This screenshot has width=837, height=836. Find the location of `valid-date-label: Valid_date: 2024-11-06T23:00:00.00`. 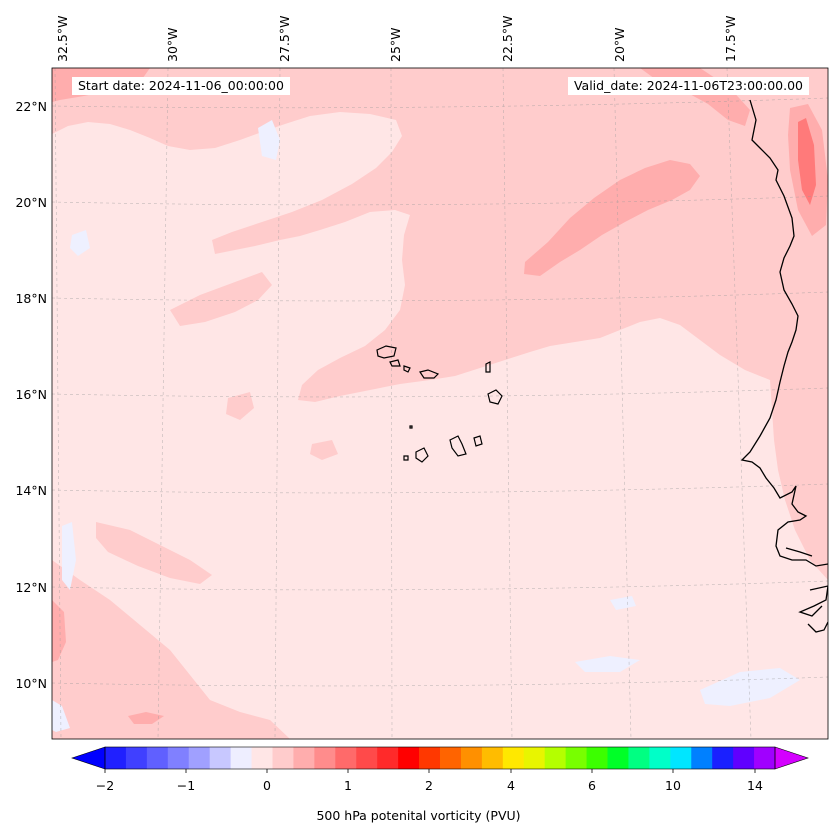

valid-date-label: Valid_date: 2024-11-06T23:00:00.00 is located at coordinates (688, 86).